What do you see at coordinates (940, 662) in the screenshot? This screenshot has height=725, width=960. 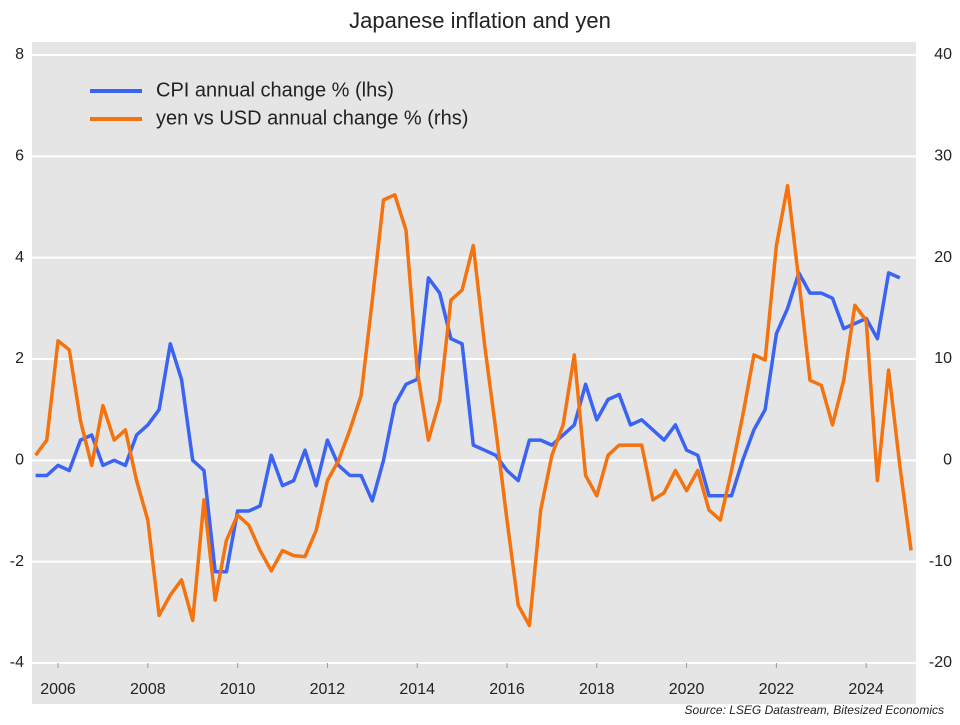 I see `y2-tick-label: -20` at bounding box center [940, 662].